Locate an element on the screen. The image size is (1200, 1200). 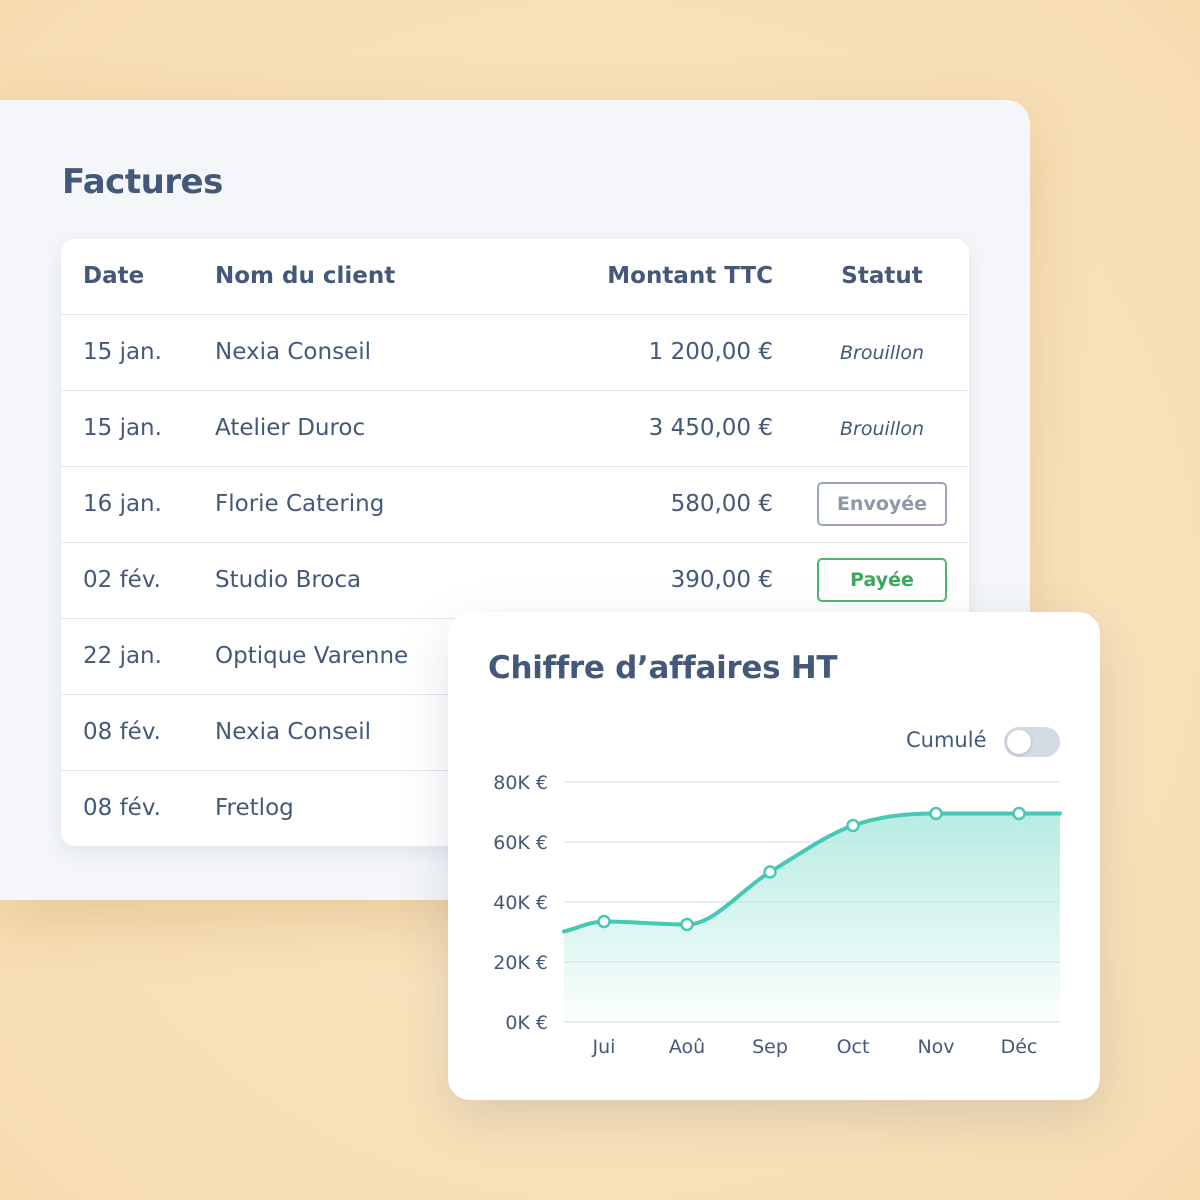
y-tick-label: 20K € is located at coordinates (520, 963).